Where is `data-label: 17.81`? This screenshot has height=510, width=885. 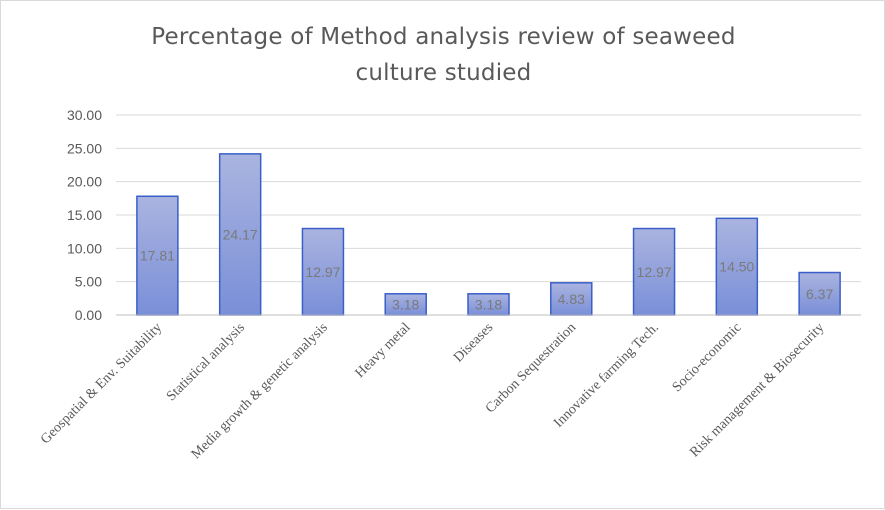
data-label: 17.81 is located at coordinates (157, 256).